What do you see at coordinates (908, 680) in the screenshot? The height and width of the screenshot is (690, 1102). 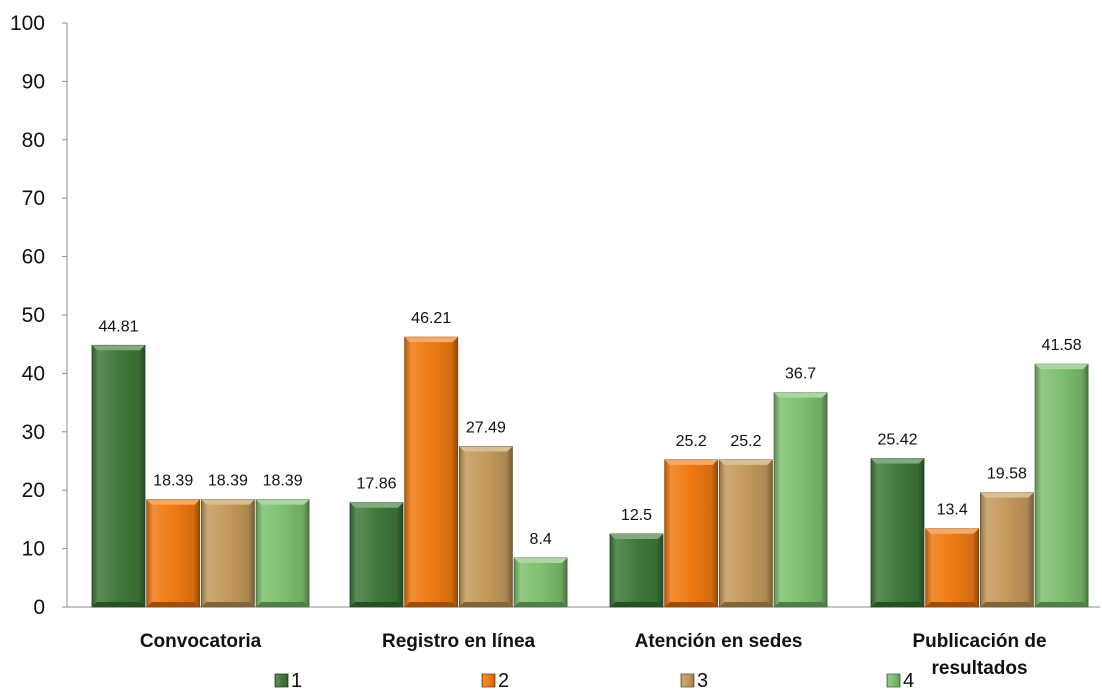 I see `legend-label: 4` at bounding box center [908, 680].